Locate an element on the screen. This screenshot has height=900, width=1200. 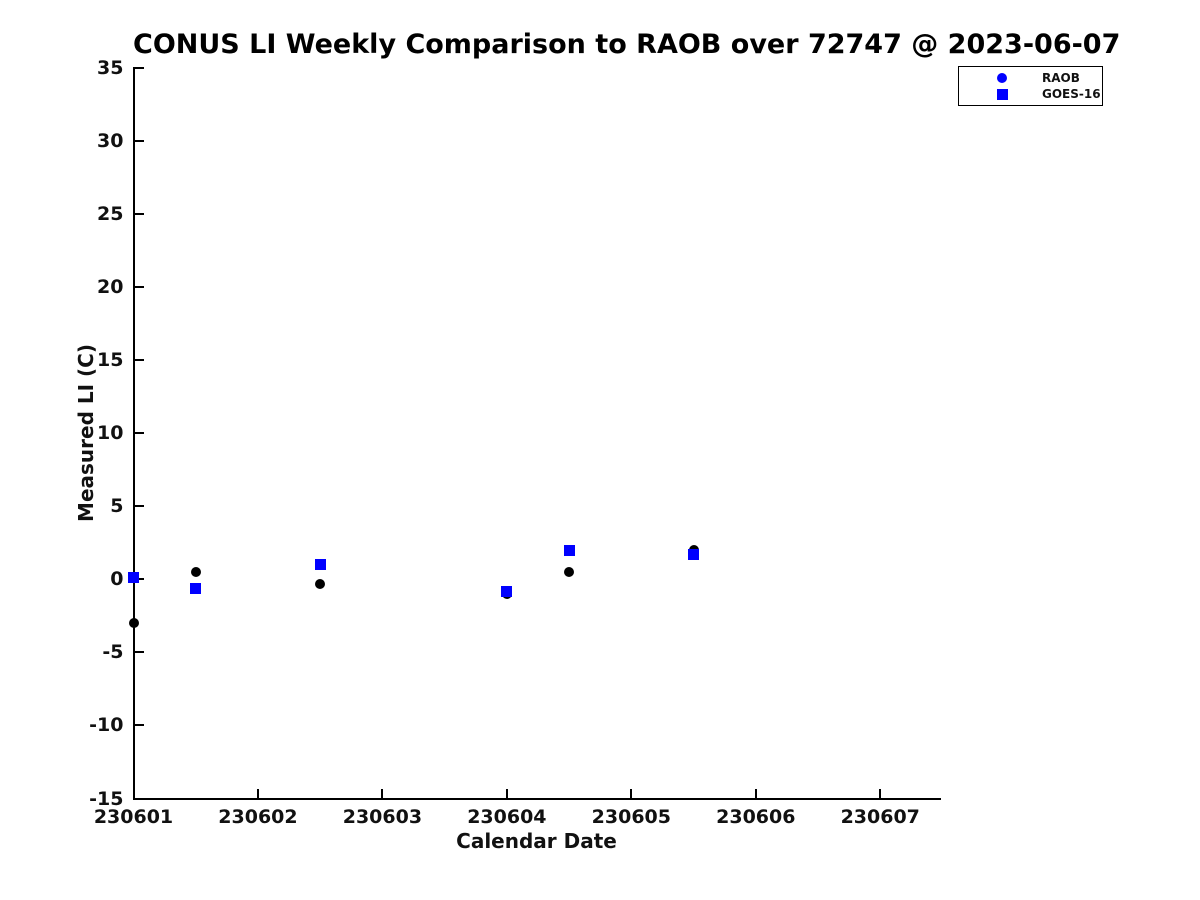
x-tick-label: 230603 is located at coordinates (382, 816).